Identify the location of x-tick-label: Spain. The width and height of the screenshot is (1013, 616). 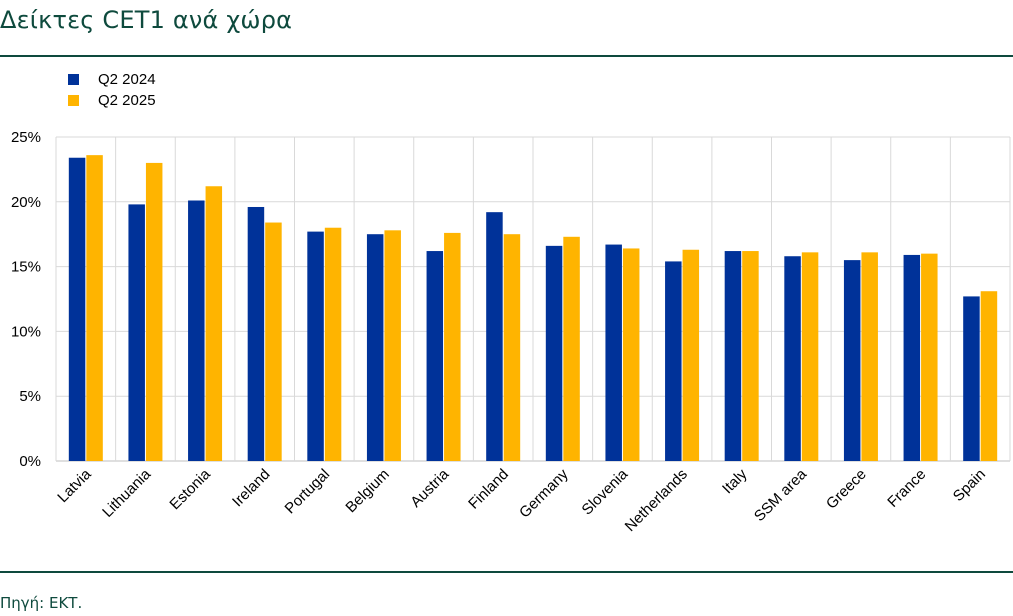
(969, 485).